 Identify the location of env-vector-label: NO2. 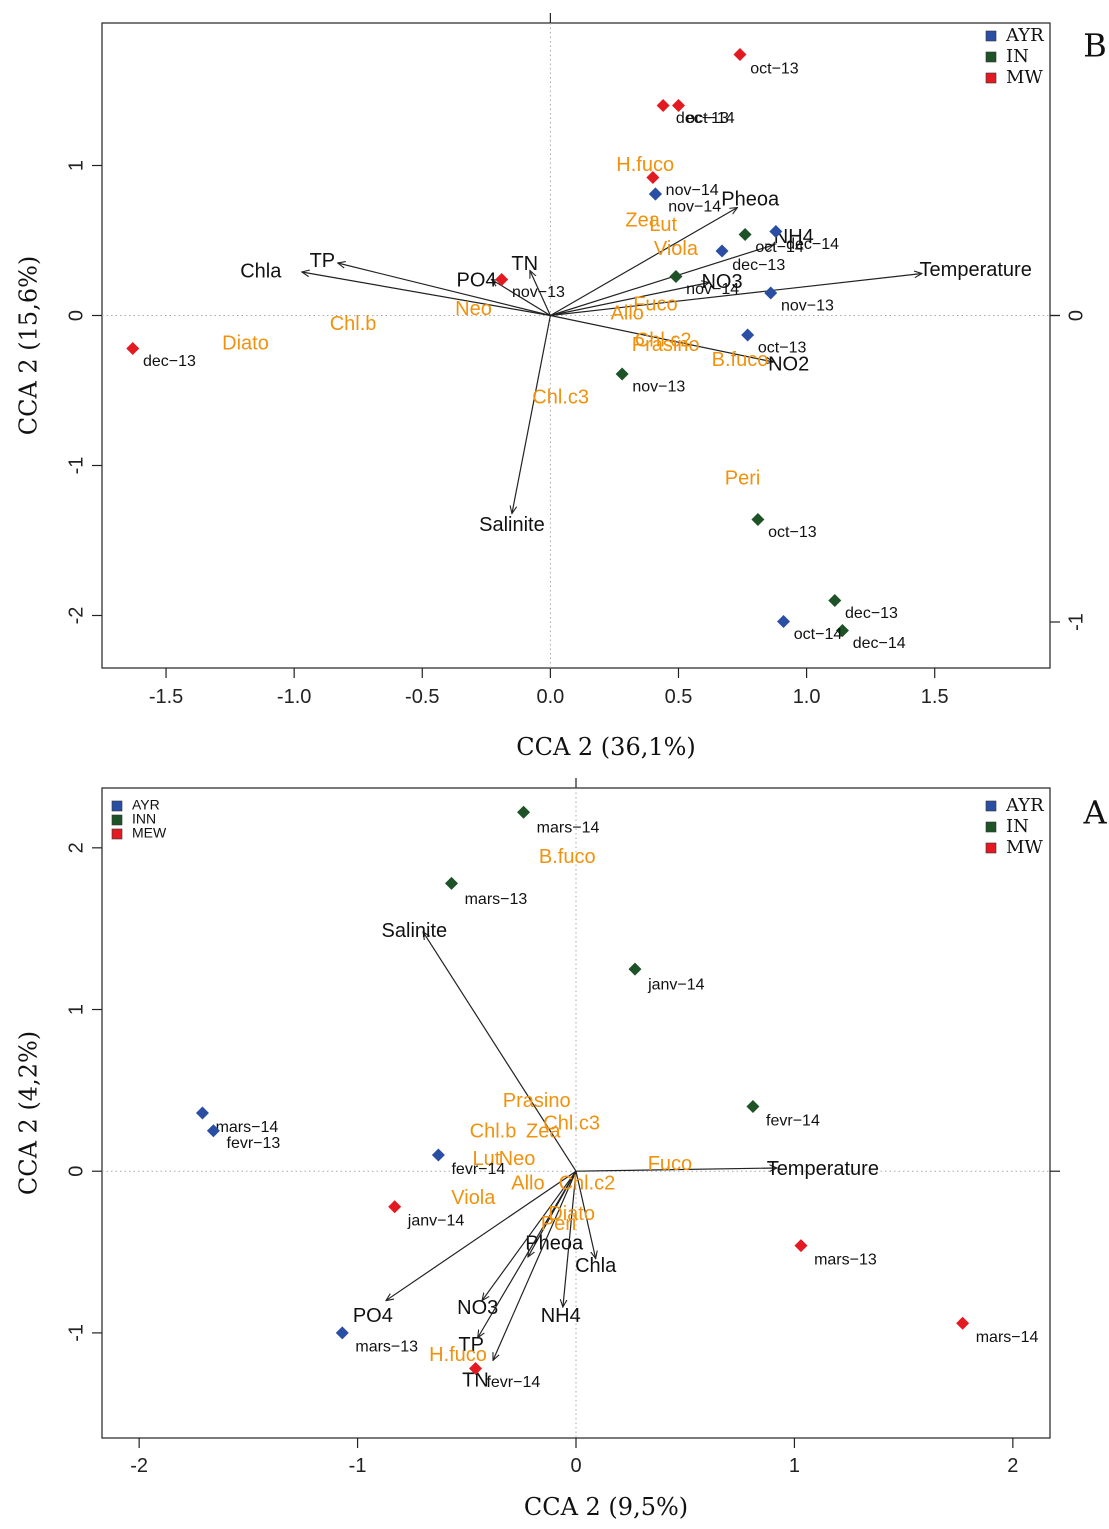
(788, 364).